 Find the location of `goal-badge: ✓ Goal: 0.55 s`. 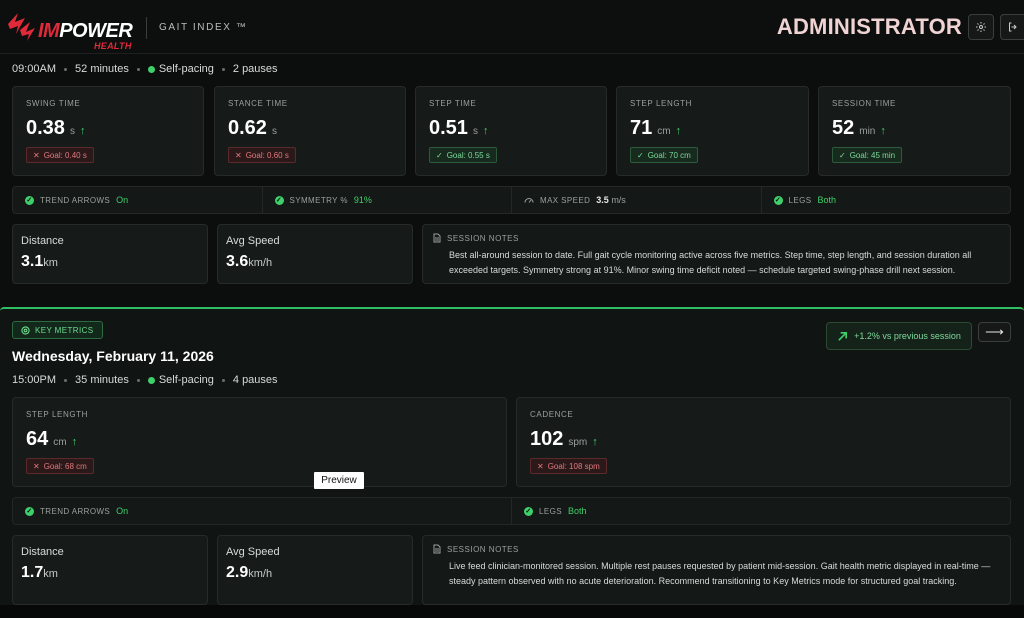

goal-badge: ✓ Goal: 0.55 s is located at coordinates (463, 155).